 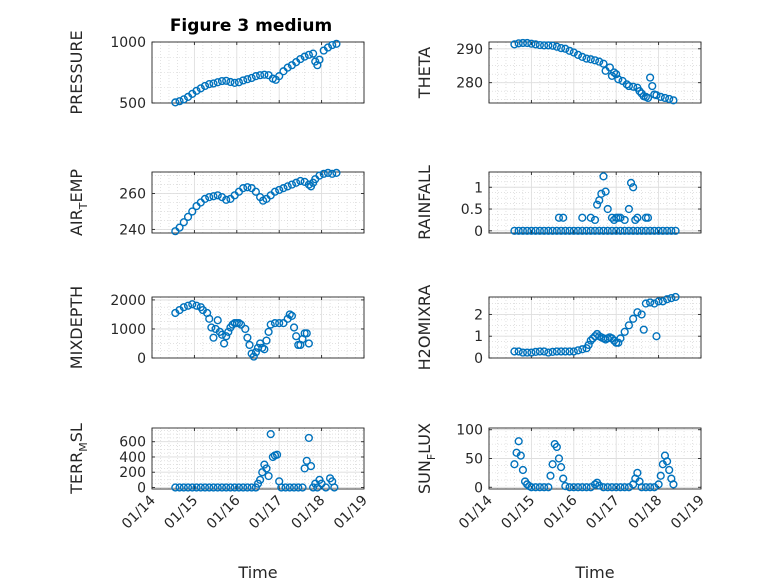 I want to click on axes-box, so click(x=258, y=72).